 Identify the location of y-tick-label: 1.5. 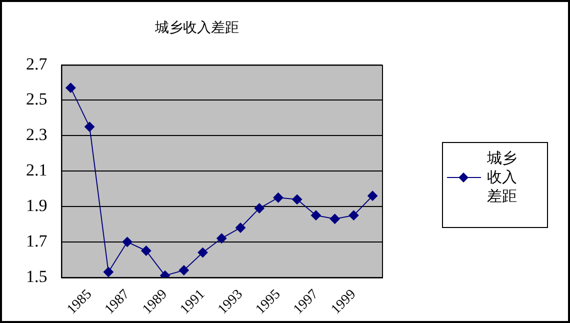
(37, 276).